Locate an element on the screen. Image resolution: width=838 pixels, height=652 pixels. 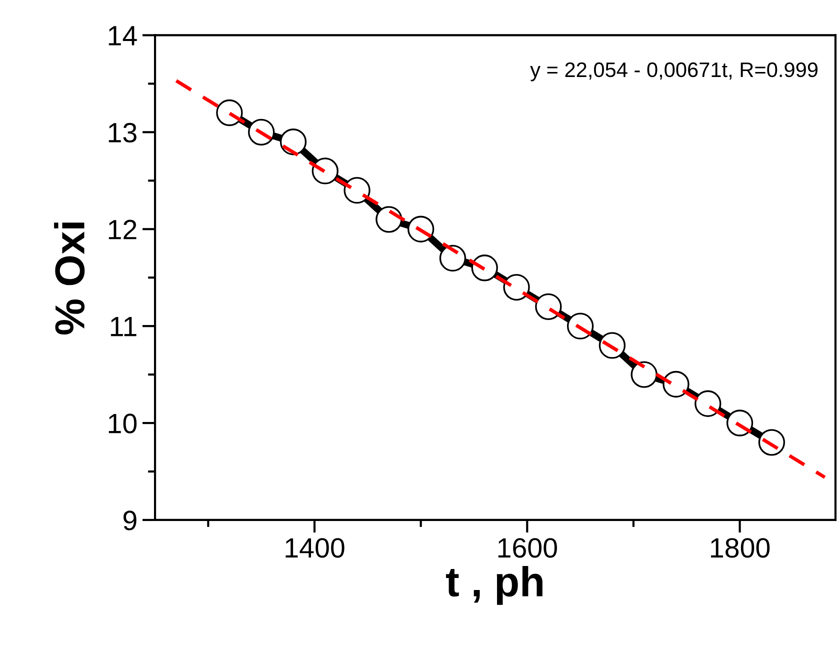
x-axis-title: t , ph is located at coordinates (494, 585).